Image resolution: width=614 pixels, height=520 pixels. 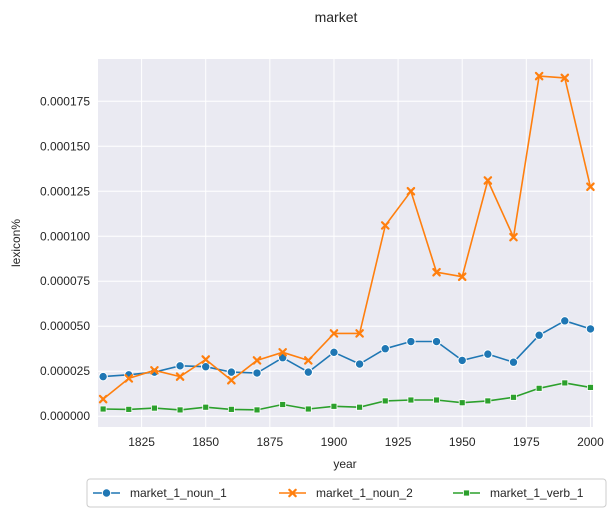 I want to click on legend-frame, so click(x=346, y=493).